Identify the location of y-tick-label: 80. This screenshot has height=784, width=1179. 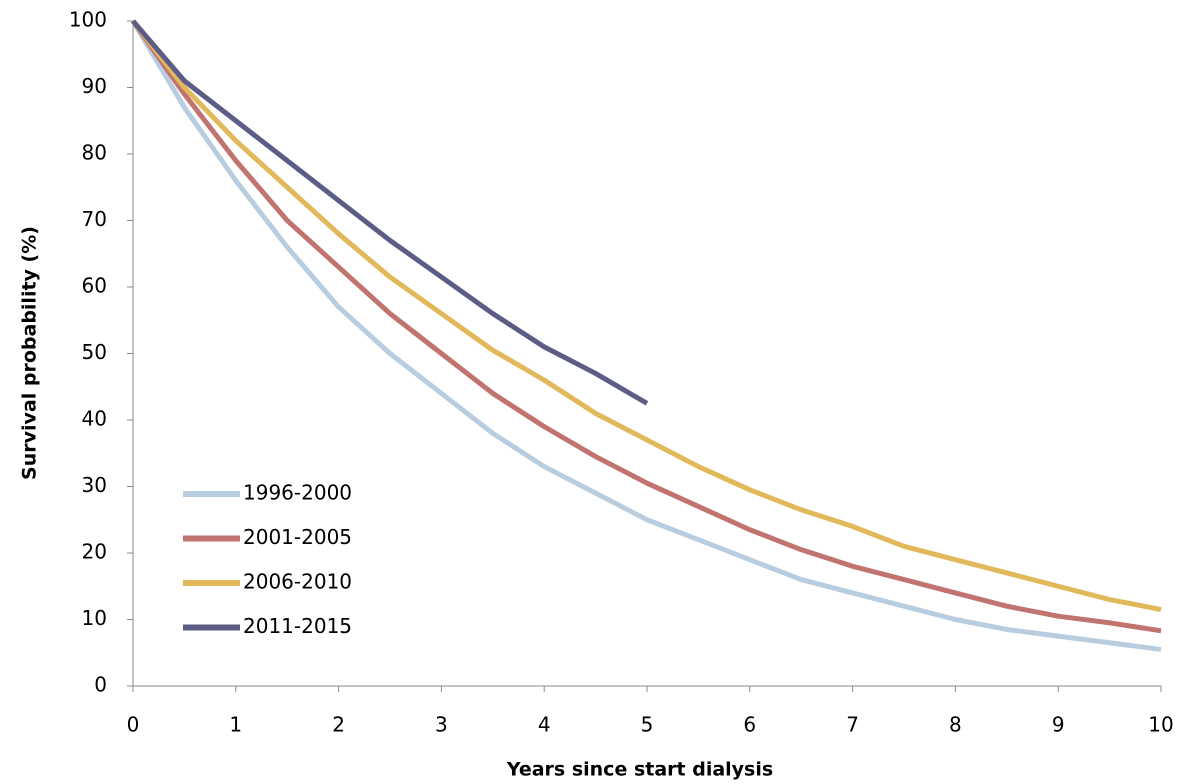
(94, 153).